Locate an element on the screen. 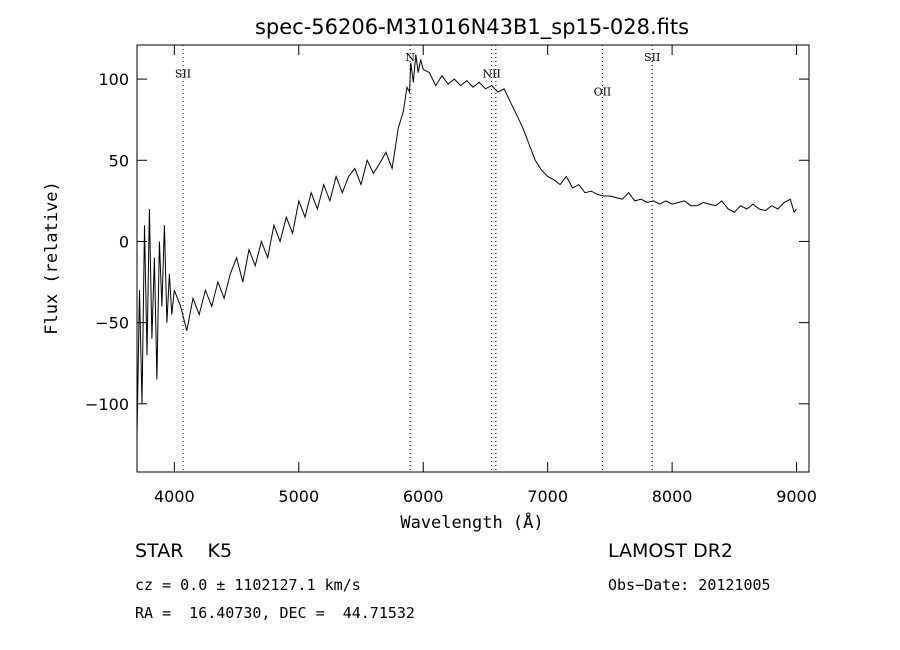  y-tick-label: 50 is located at coordinates (119, 160).